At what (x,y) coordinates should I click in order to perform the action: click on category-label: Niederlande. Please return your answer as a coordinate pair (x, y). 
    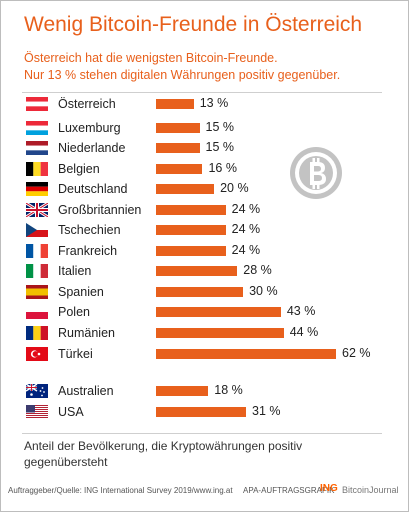
    Looking at the image, I should click on (92, 148).